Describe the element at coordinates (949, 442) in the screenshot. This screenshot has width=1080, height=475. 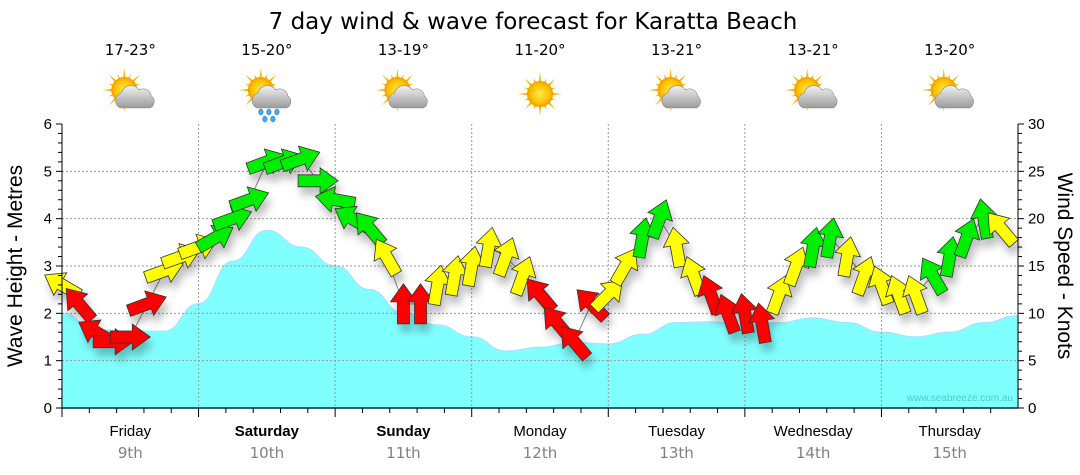
I see `day-label-group: Thursday 15th` at that location.